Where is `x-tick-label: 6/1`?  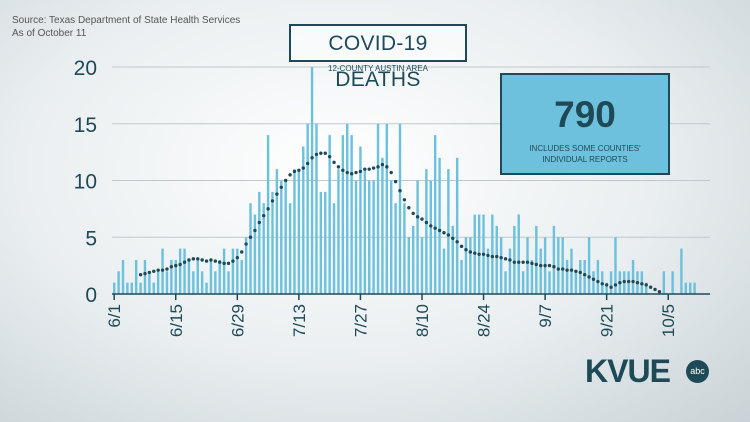 x-tick-label: 6/1 is located at coordinates (114, 316).